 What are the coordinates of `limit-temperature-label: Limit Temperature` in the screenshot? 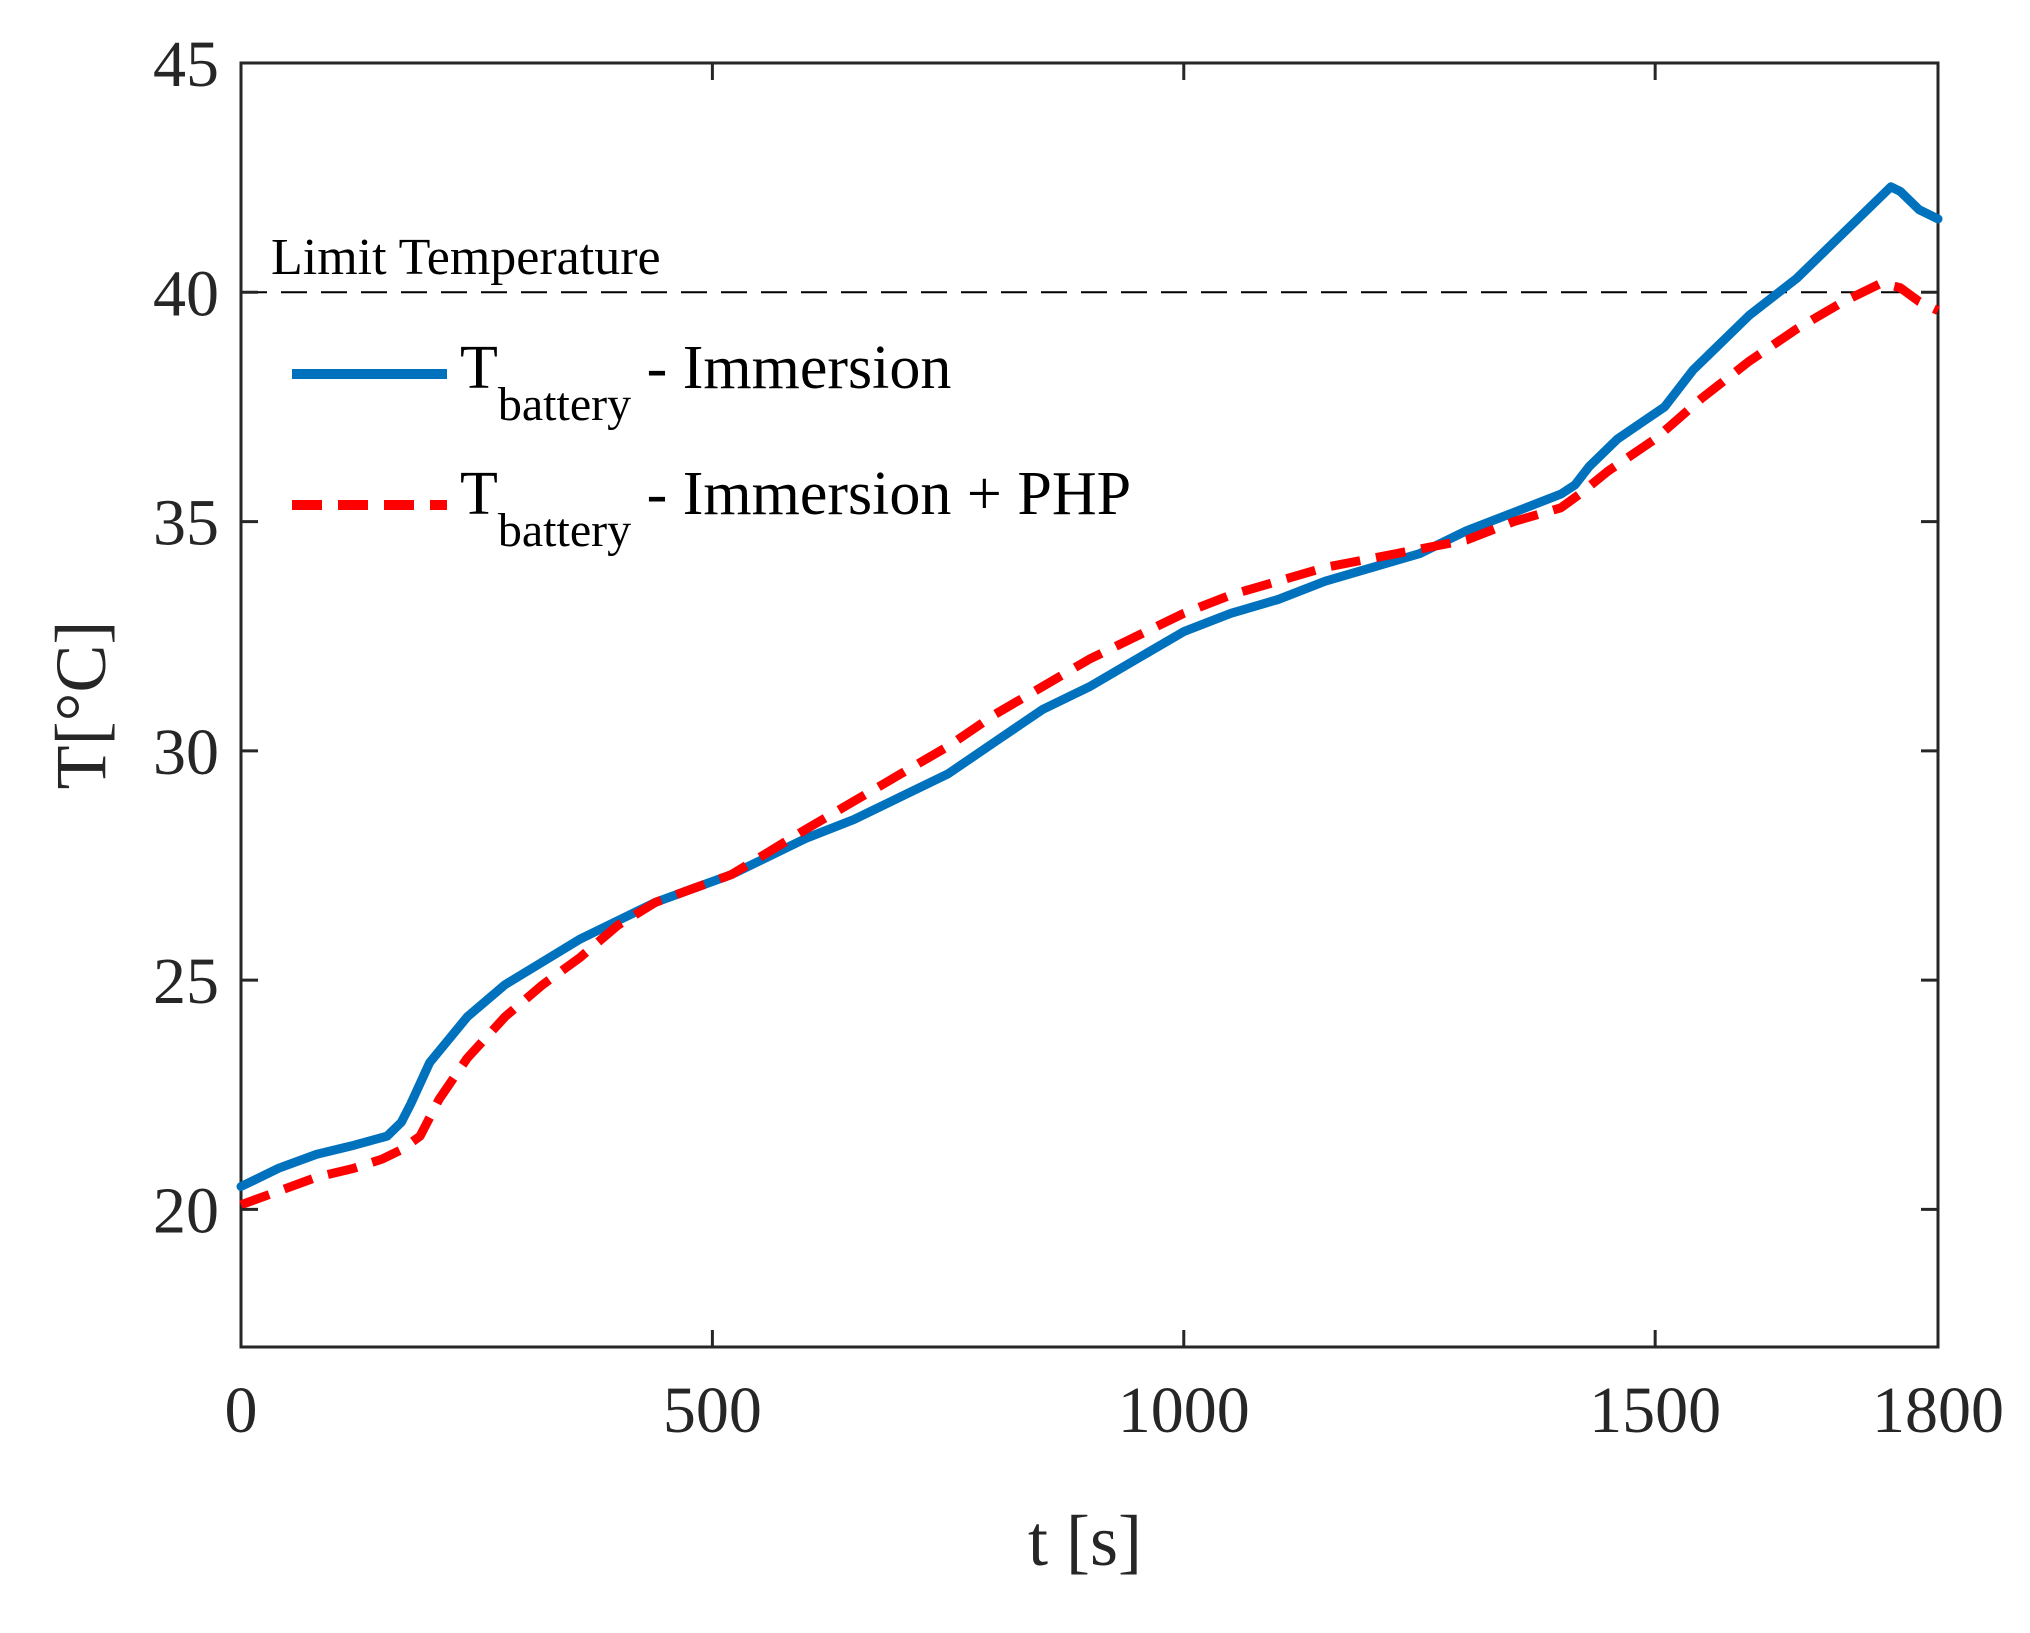 It's located at (466, 257).